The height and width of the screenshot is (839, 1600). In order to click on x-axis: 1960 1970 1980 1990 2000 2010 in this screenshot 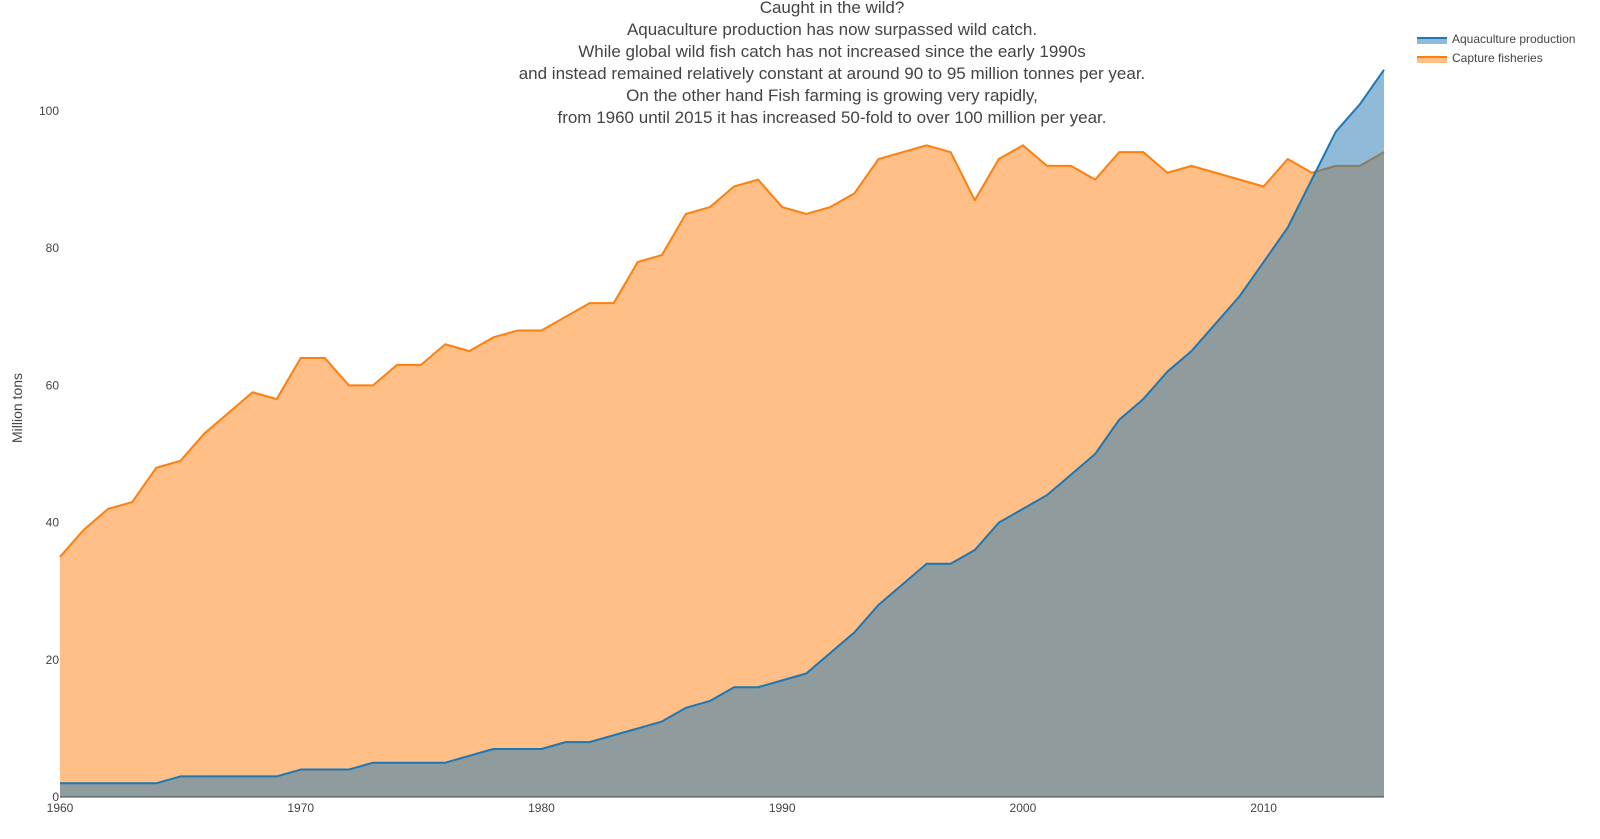, I will do `click(715, 805)`.